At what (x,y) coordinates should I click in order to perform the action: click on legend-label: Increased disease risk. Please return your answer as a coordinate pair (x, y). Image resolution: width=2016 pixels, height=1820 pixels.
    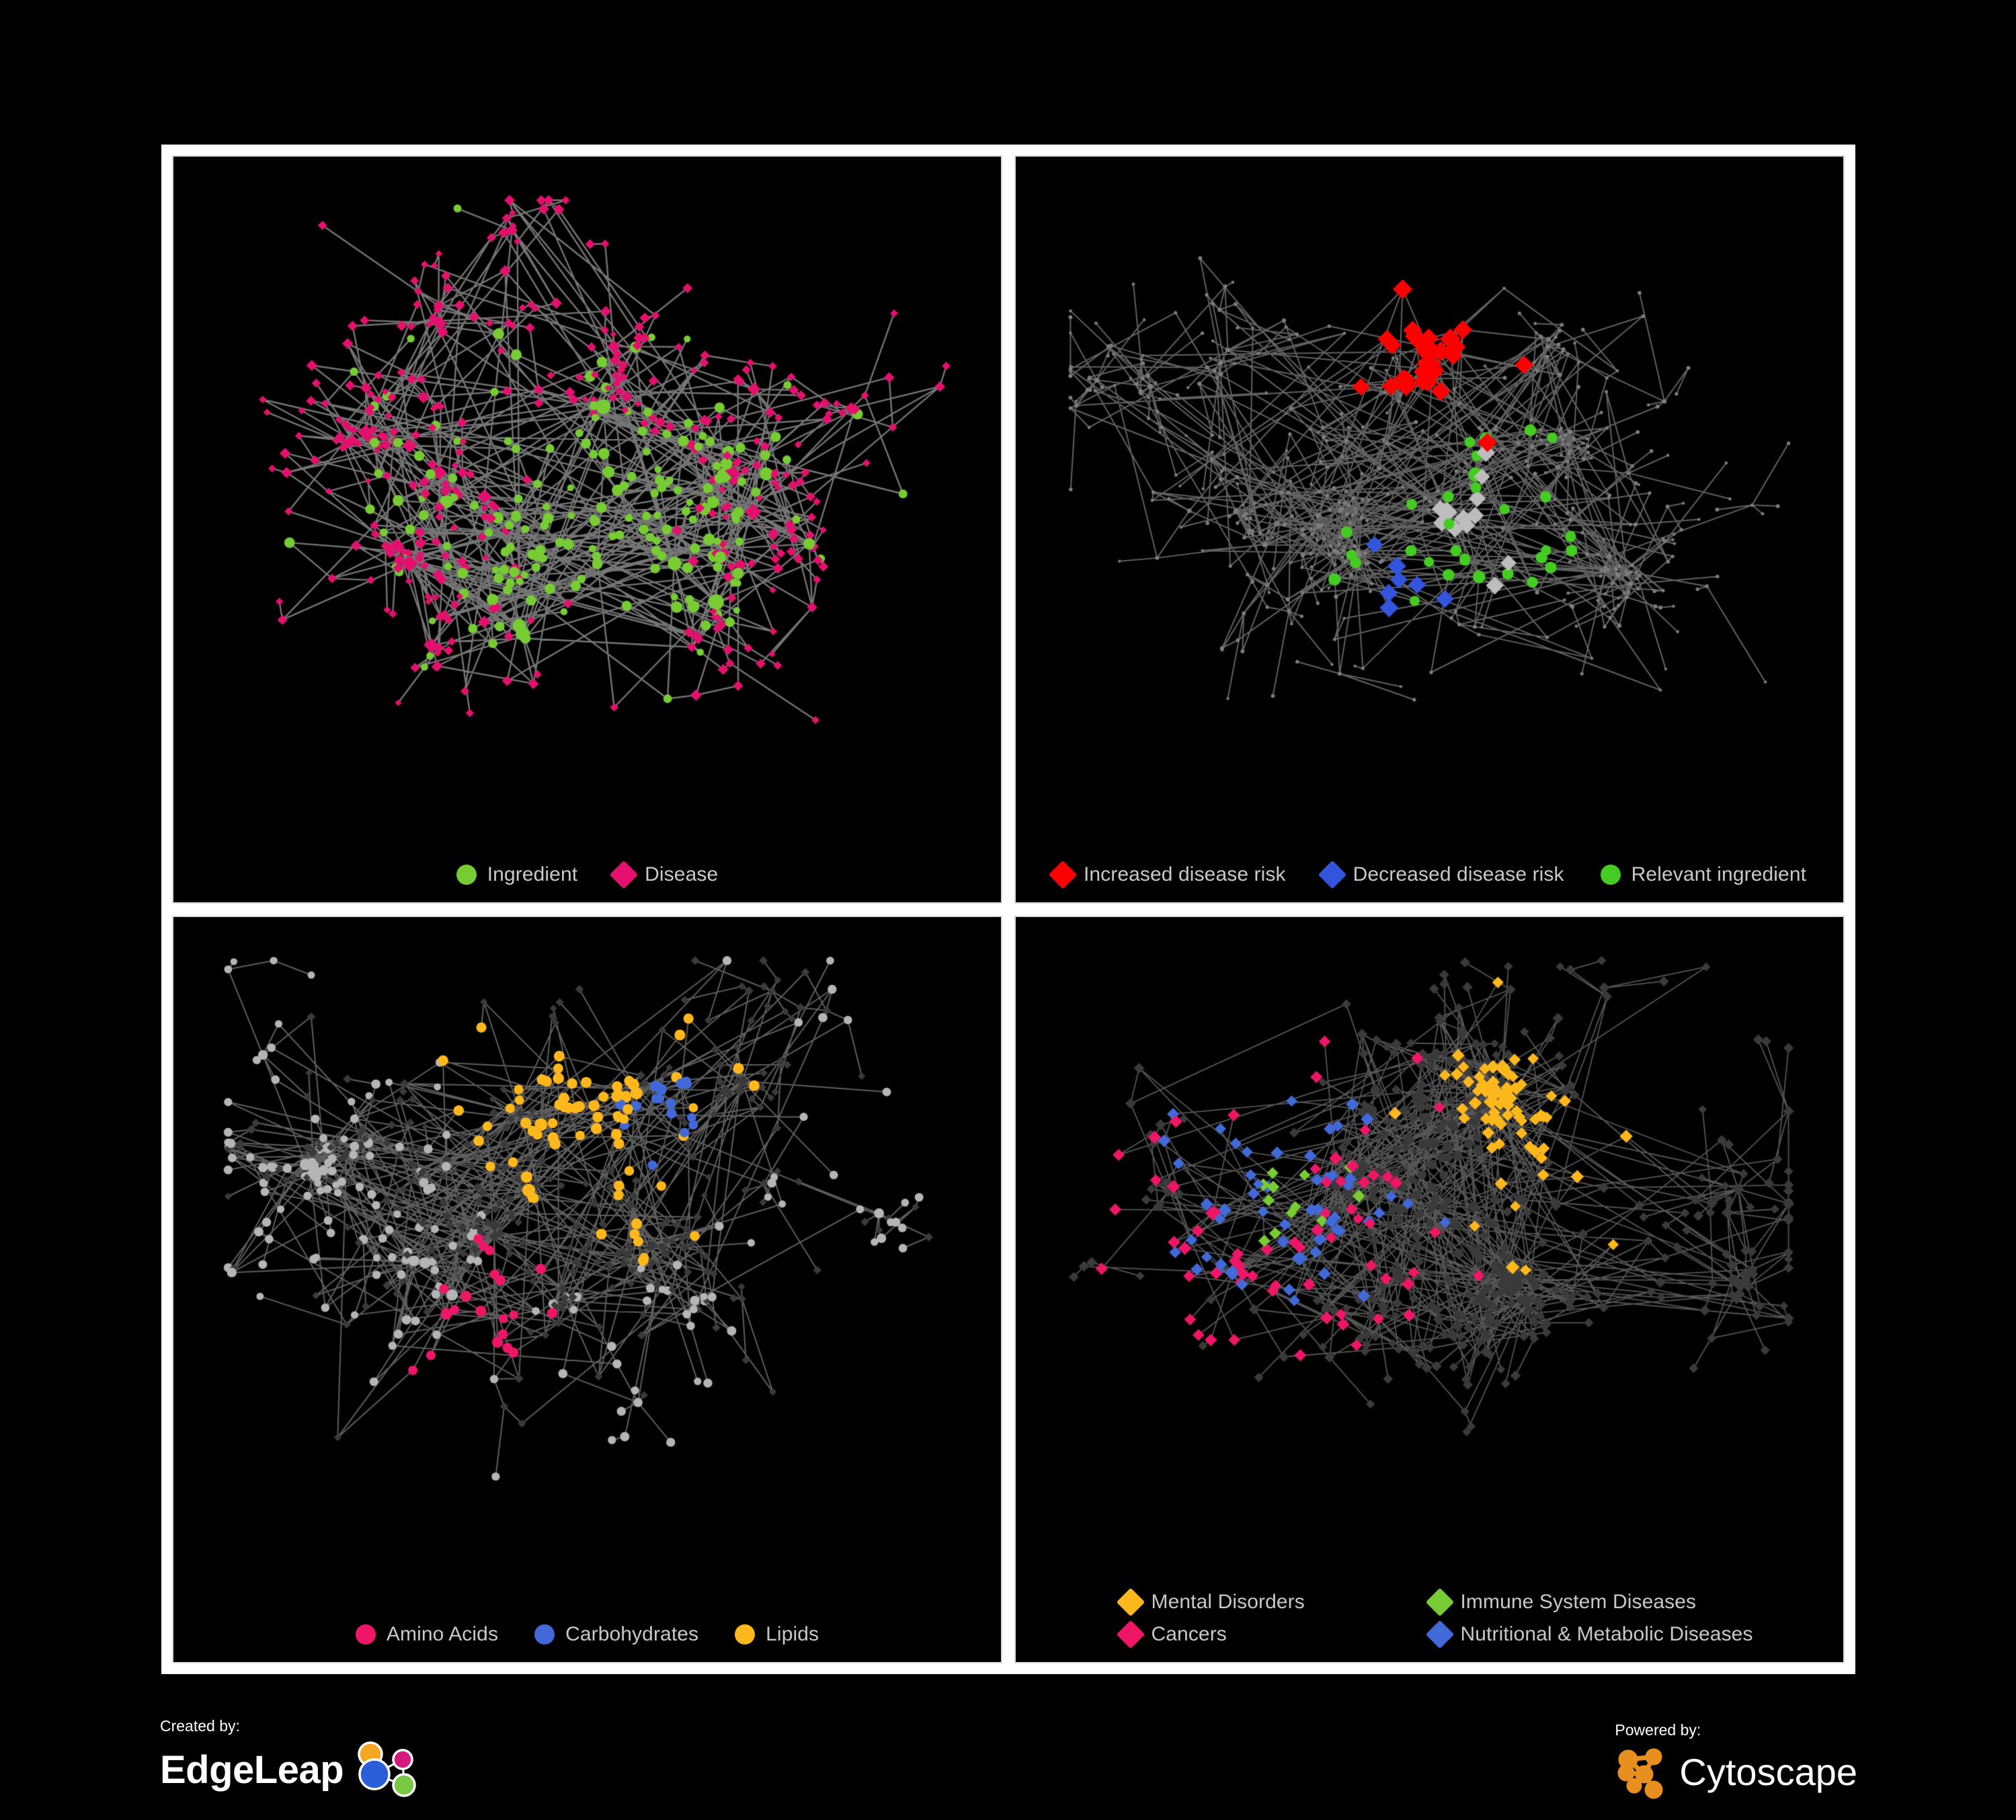
    Looking at the image, I should click on (1184, 874).